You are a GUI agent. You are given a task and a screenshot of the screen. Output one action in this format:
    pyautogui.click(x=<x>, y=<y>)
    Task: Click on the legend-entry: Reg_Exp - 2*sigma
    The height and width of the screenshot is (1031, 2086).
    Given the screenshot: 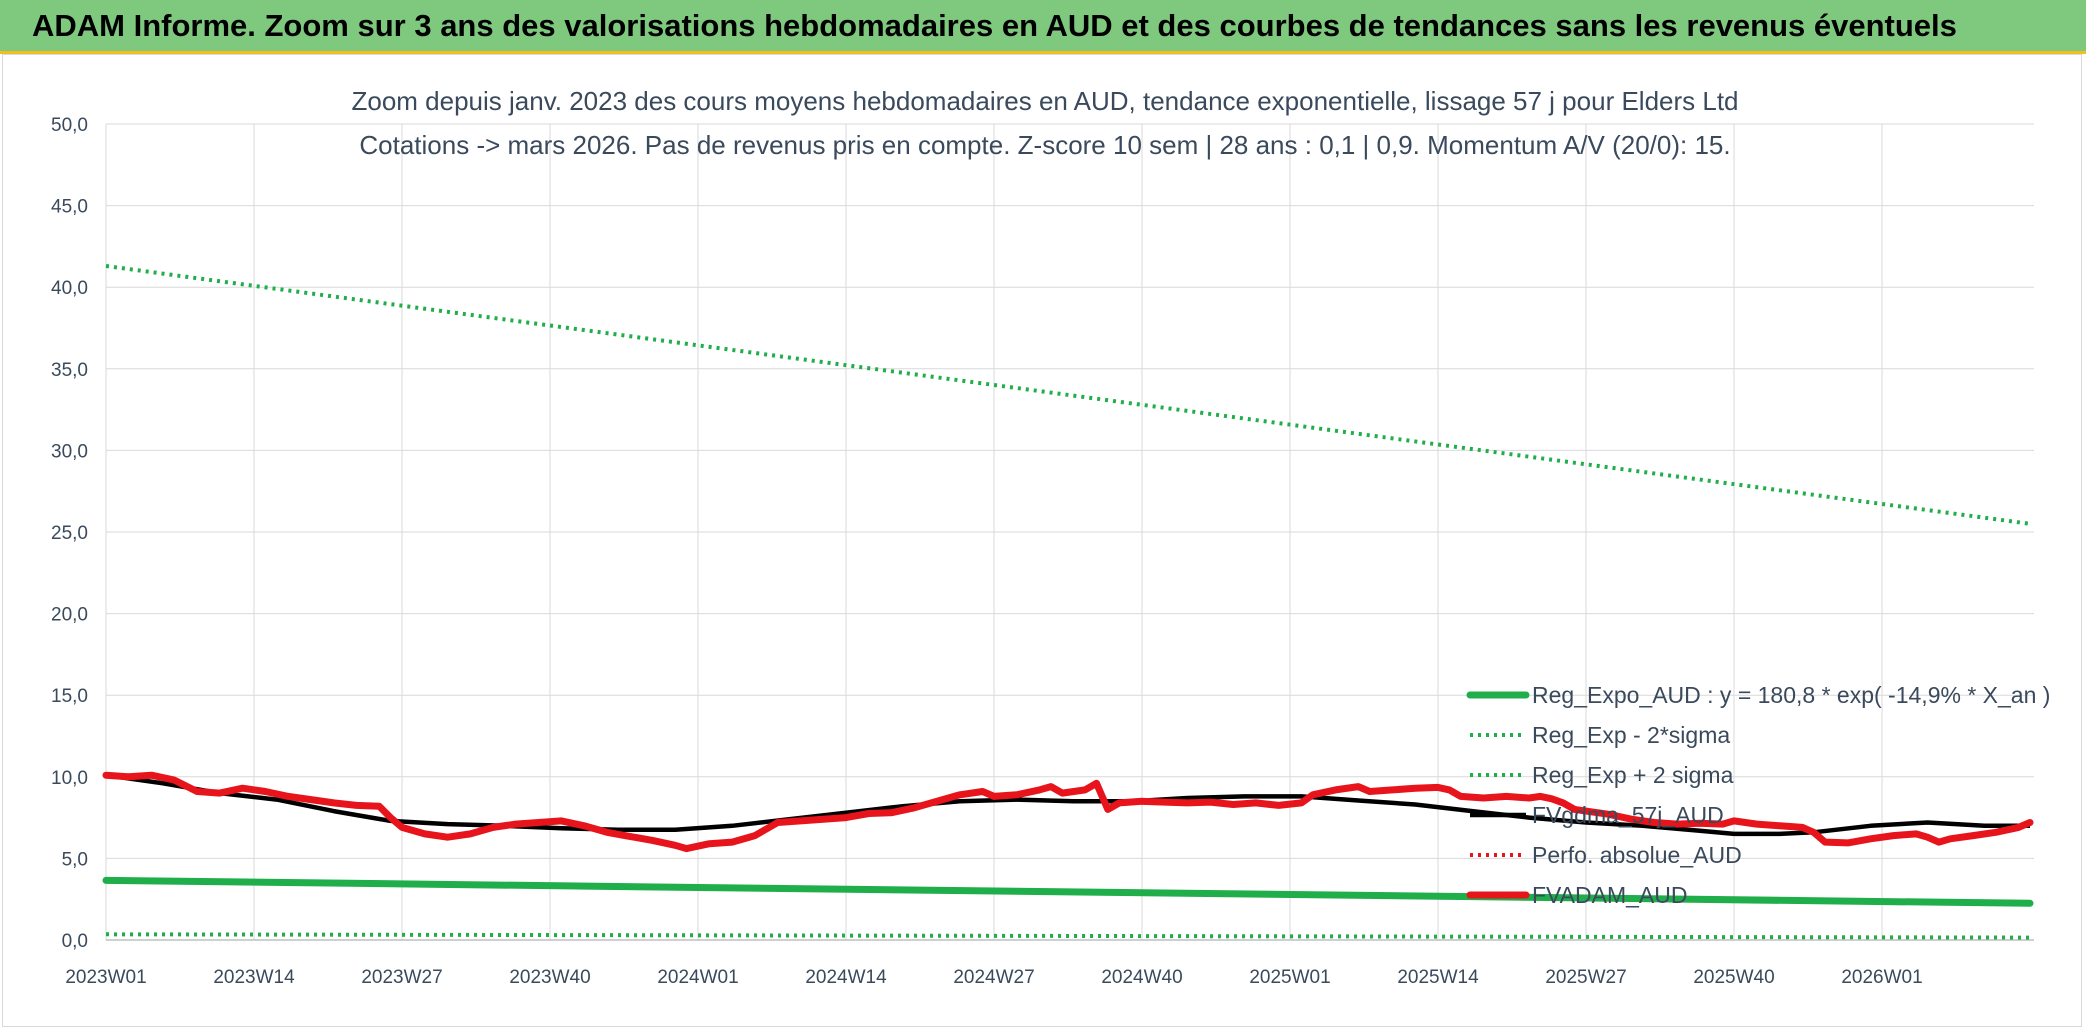 What is the action you would take?
    pyautogui.click(x=1631, y=735)
    